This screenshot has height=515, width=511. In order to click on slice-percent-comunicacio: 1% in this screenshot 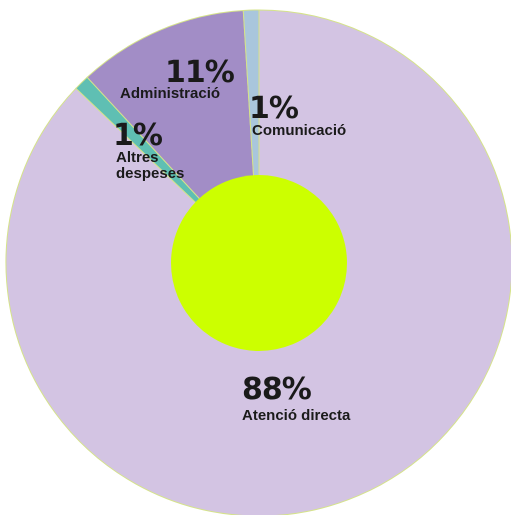, I will do `click(274, 108)`.